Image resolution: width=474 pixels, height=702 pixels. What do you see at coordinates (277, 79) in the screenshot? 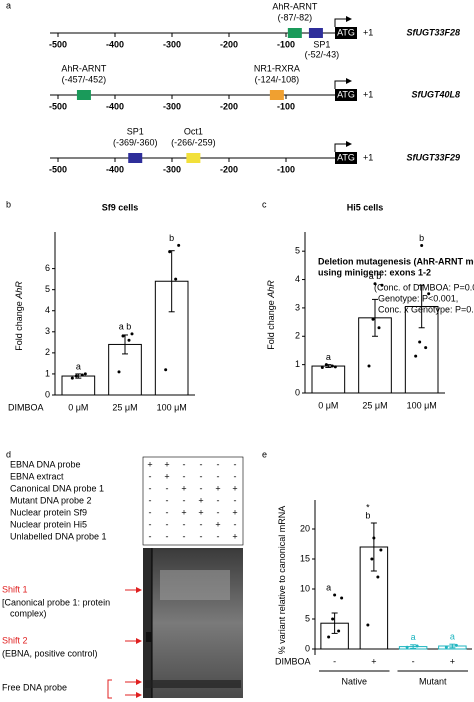
I see `motif-range: (-124/-108)` at bounding box center [277, 79].